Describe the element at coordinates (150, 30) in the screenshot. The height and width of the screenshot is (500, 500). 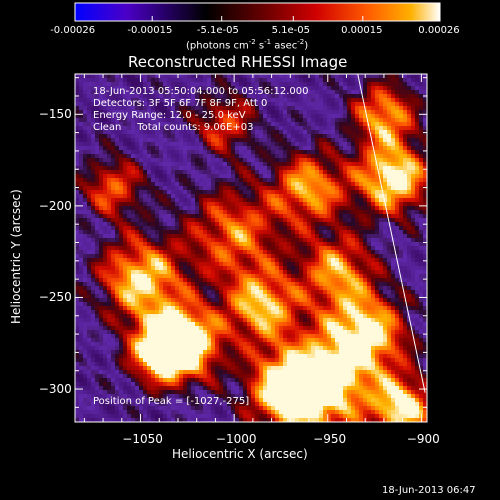
I see `colorbar-tick-label: -0.00015` at that location.